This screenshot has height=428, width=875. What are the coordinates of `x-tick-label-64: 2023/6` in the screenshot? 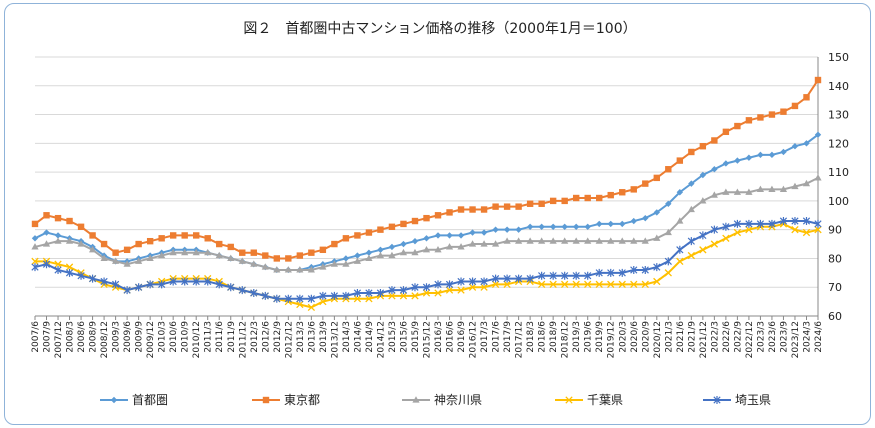 It's located at (773, 337).